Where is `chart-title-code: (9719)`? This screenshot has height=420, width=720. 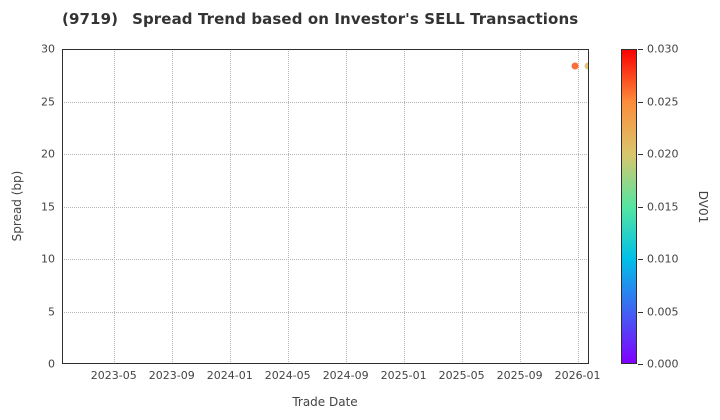
chart-title-code: (9719) is located at coordinates (90, 19).